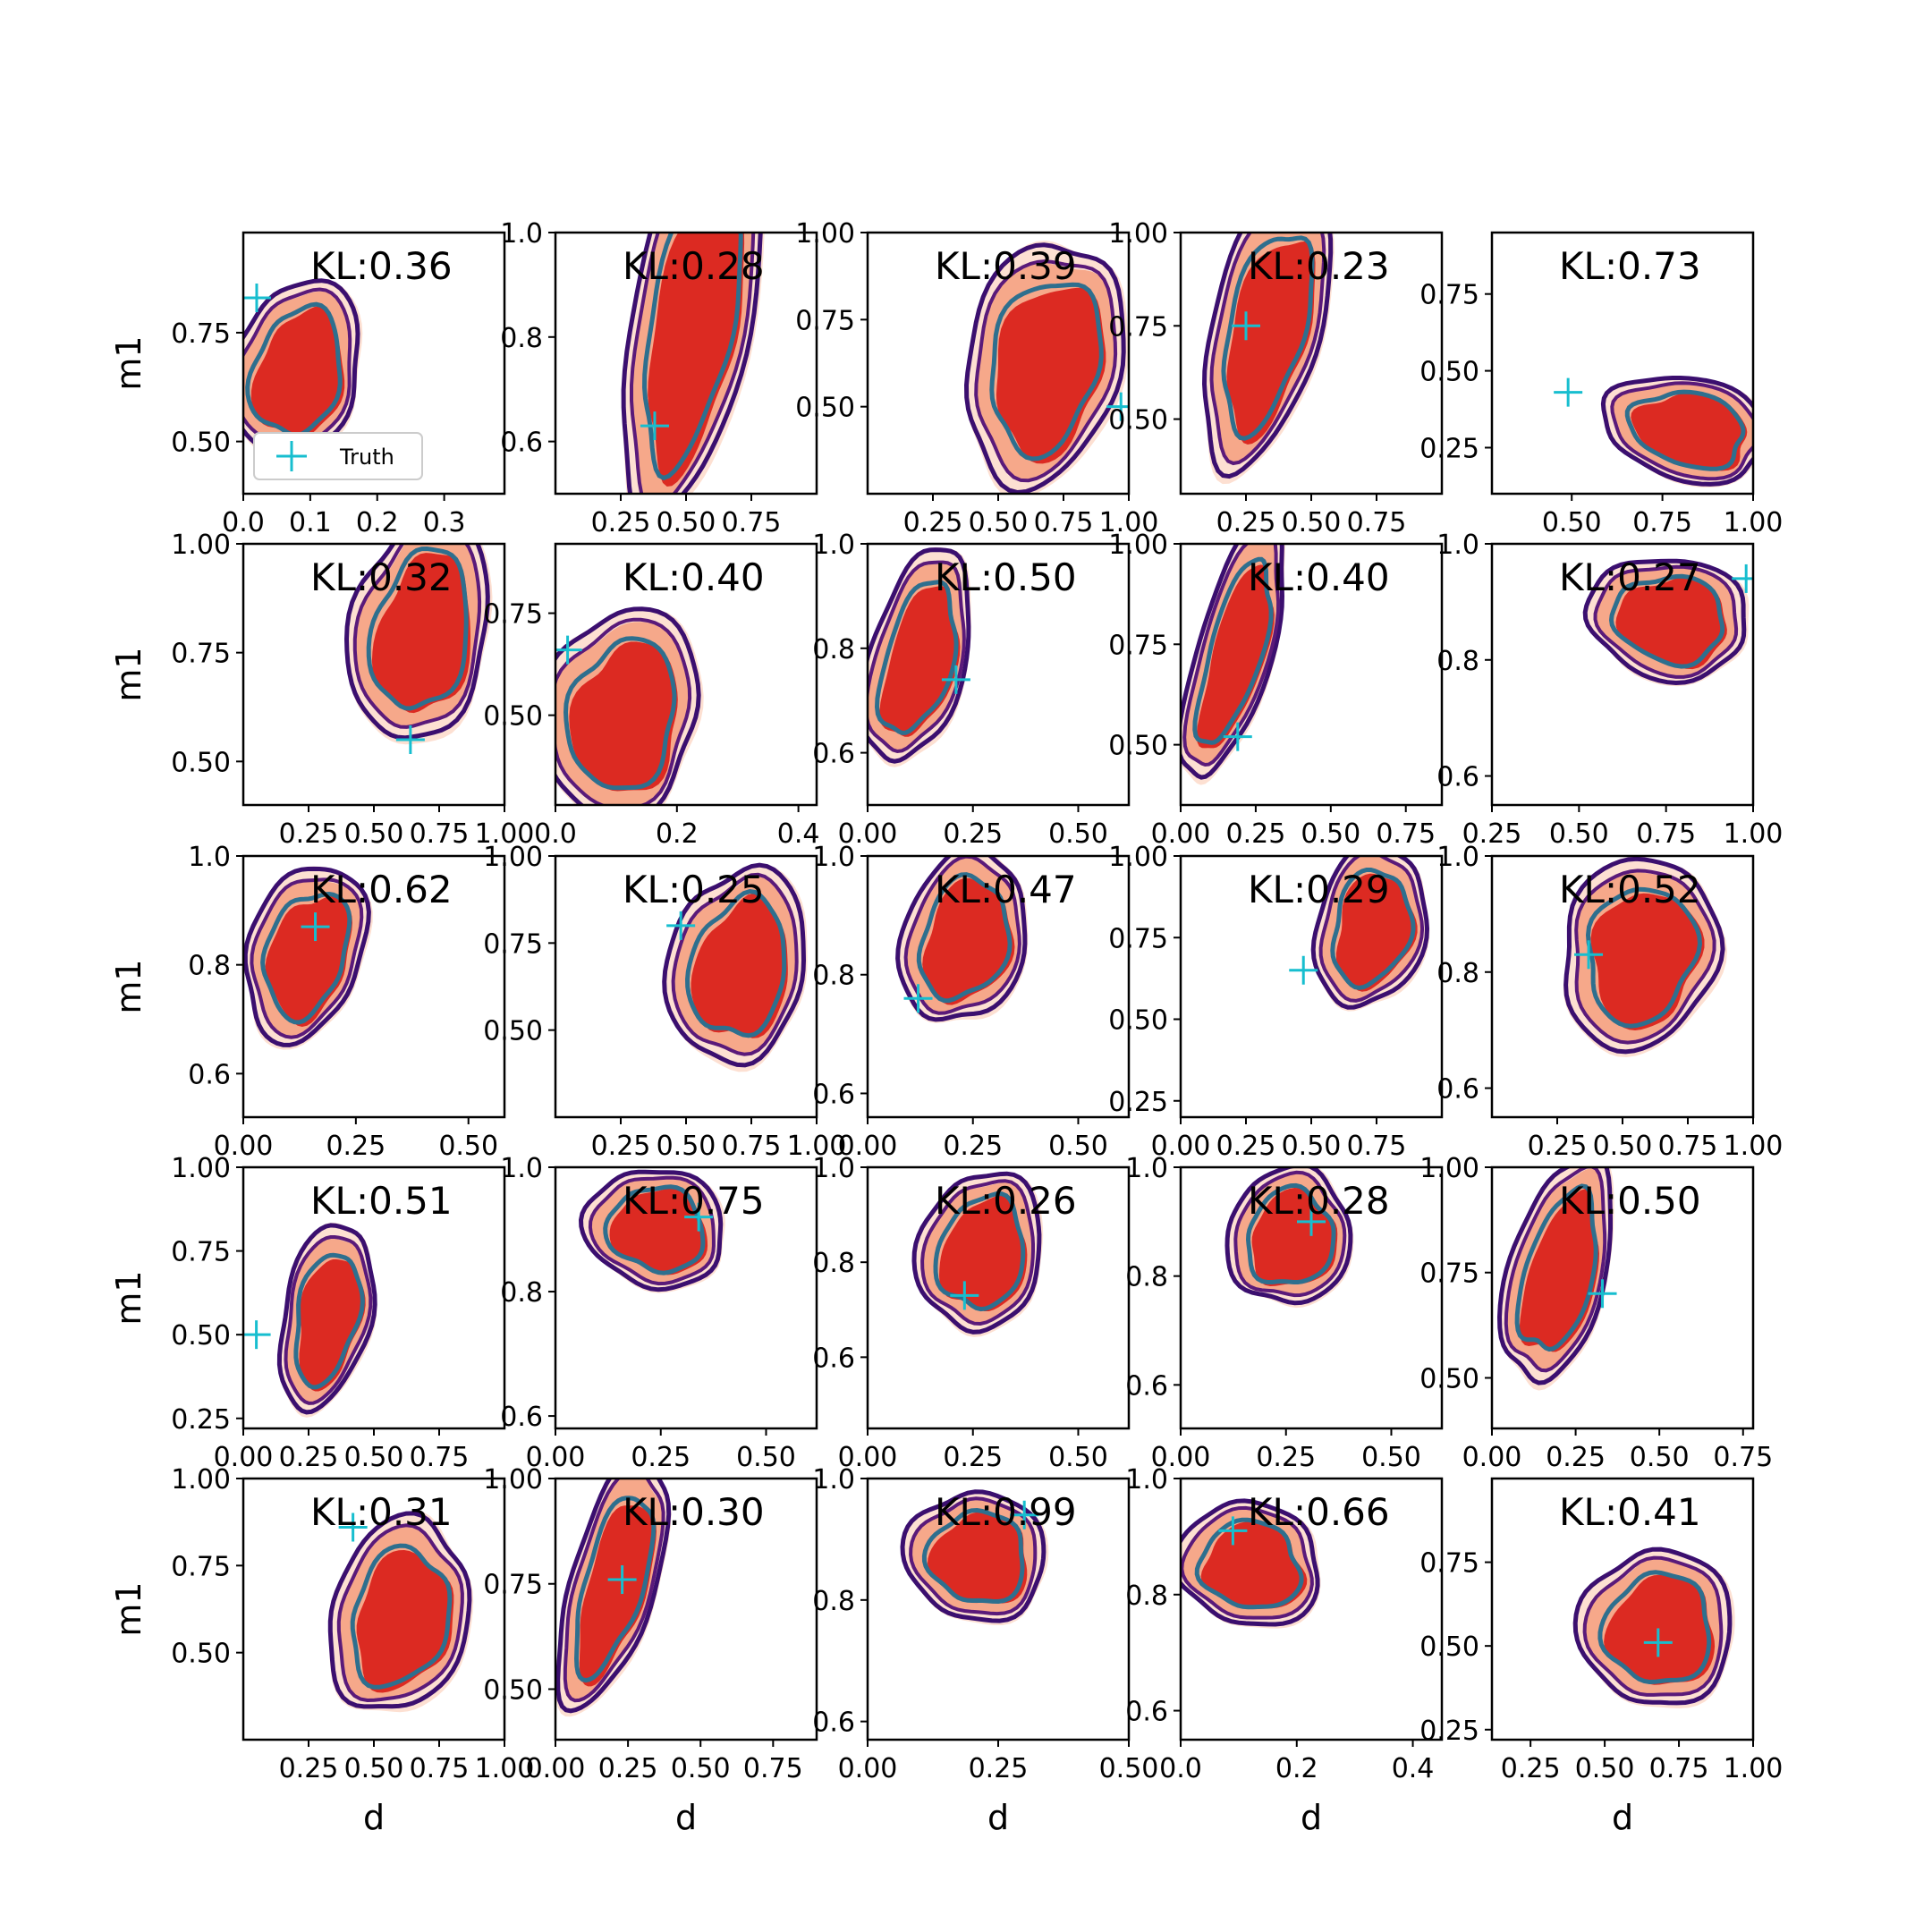  I want to click on kl-annotation: KL:0.27, so click(1630, 577).